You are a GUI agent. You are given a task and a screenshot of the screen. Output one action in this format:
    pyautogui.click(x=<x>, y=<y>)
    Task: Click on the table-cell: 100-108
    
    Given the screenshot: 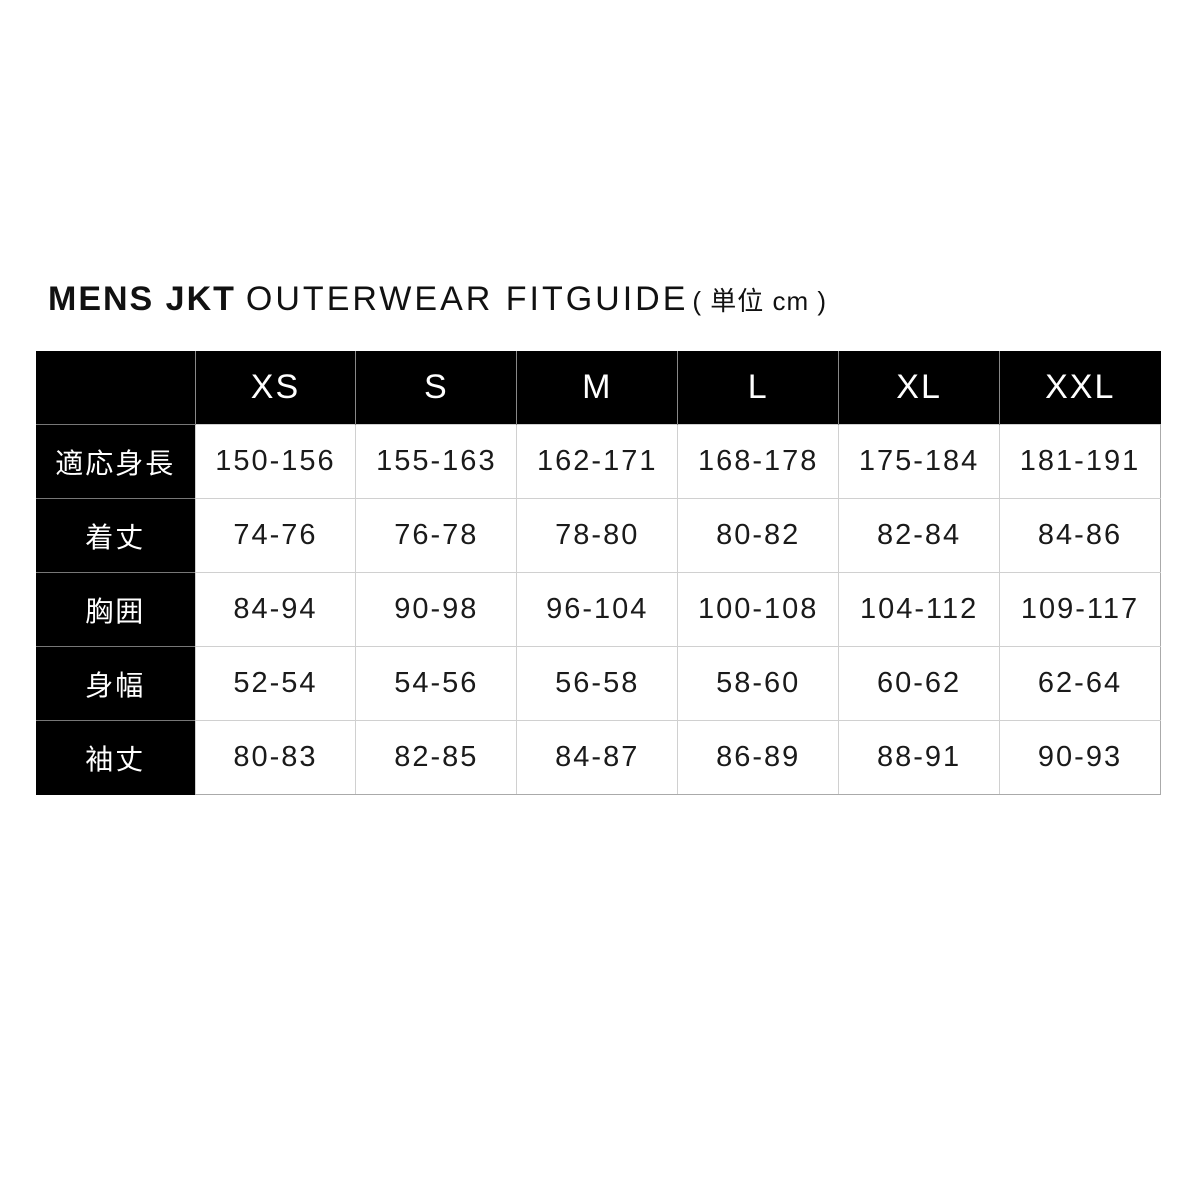 What is the action you would take?
    pyautogui.click(x=758, y=609)
    